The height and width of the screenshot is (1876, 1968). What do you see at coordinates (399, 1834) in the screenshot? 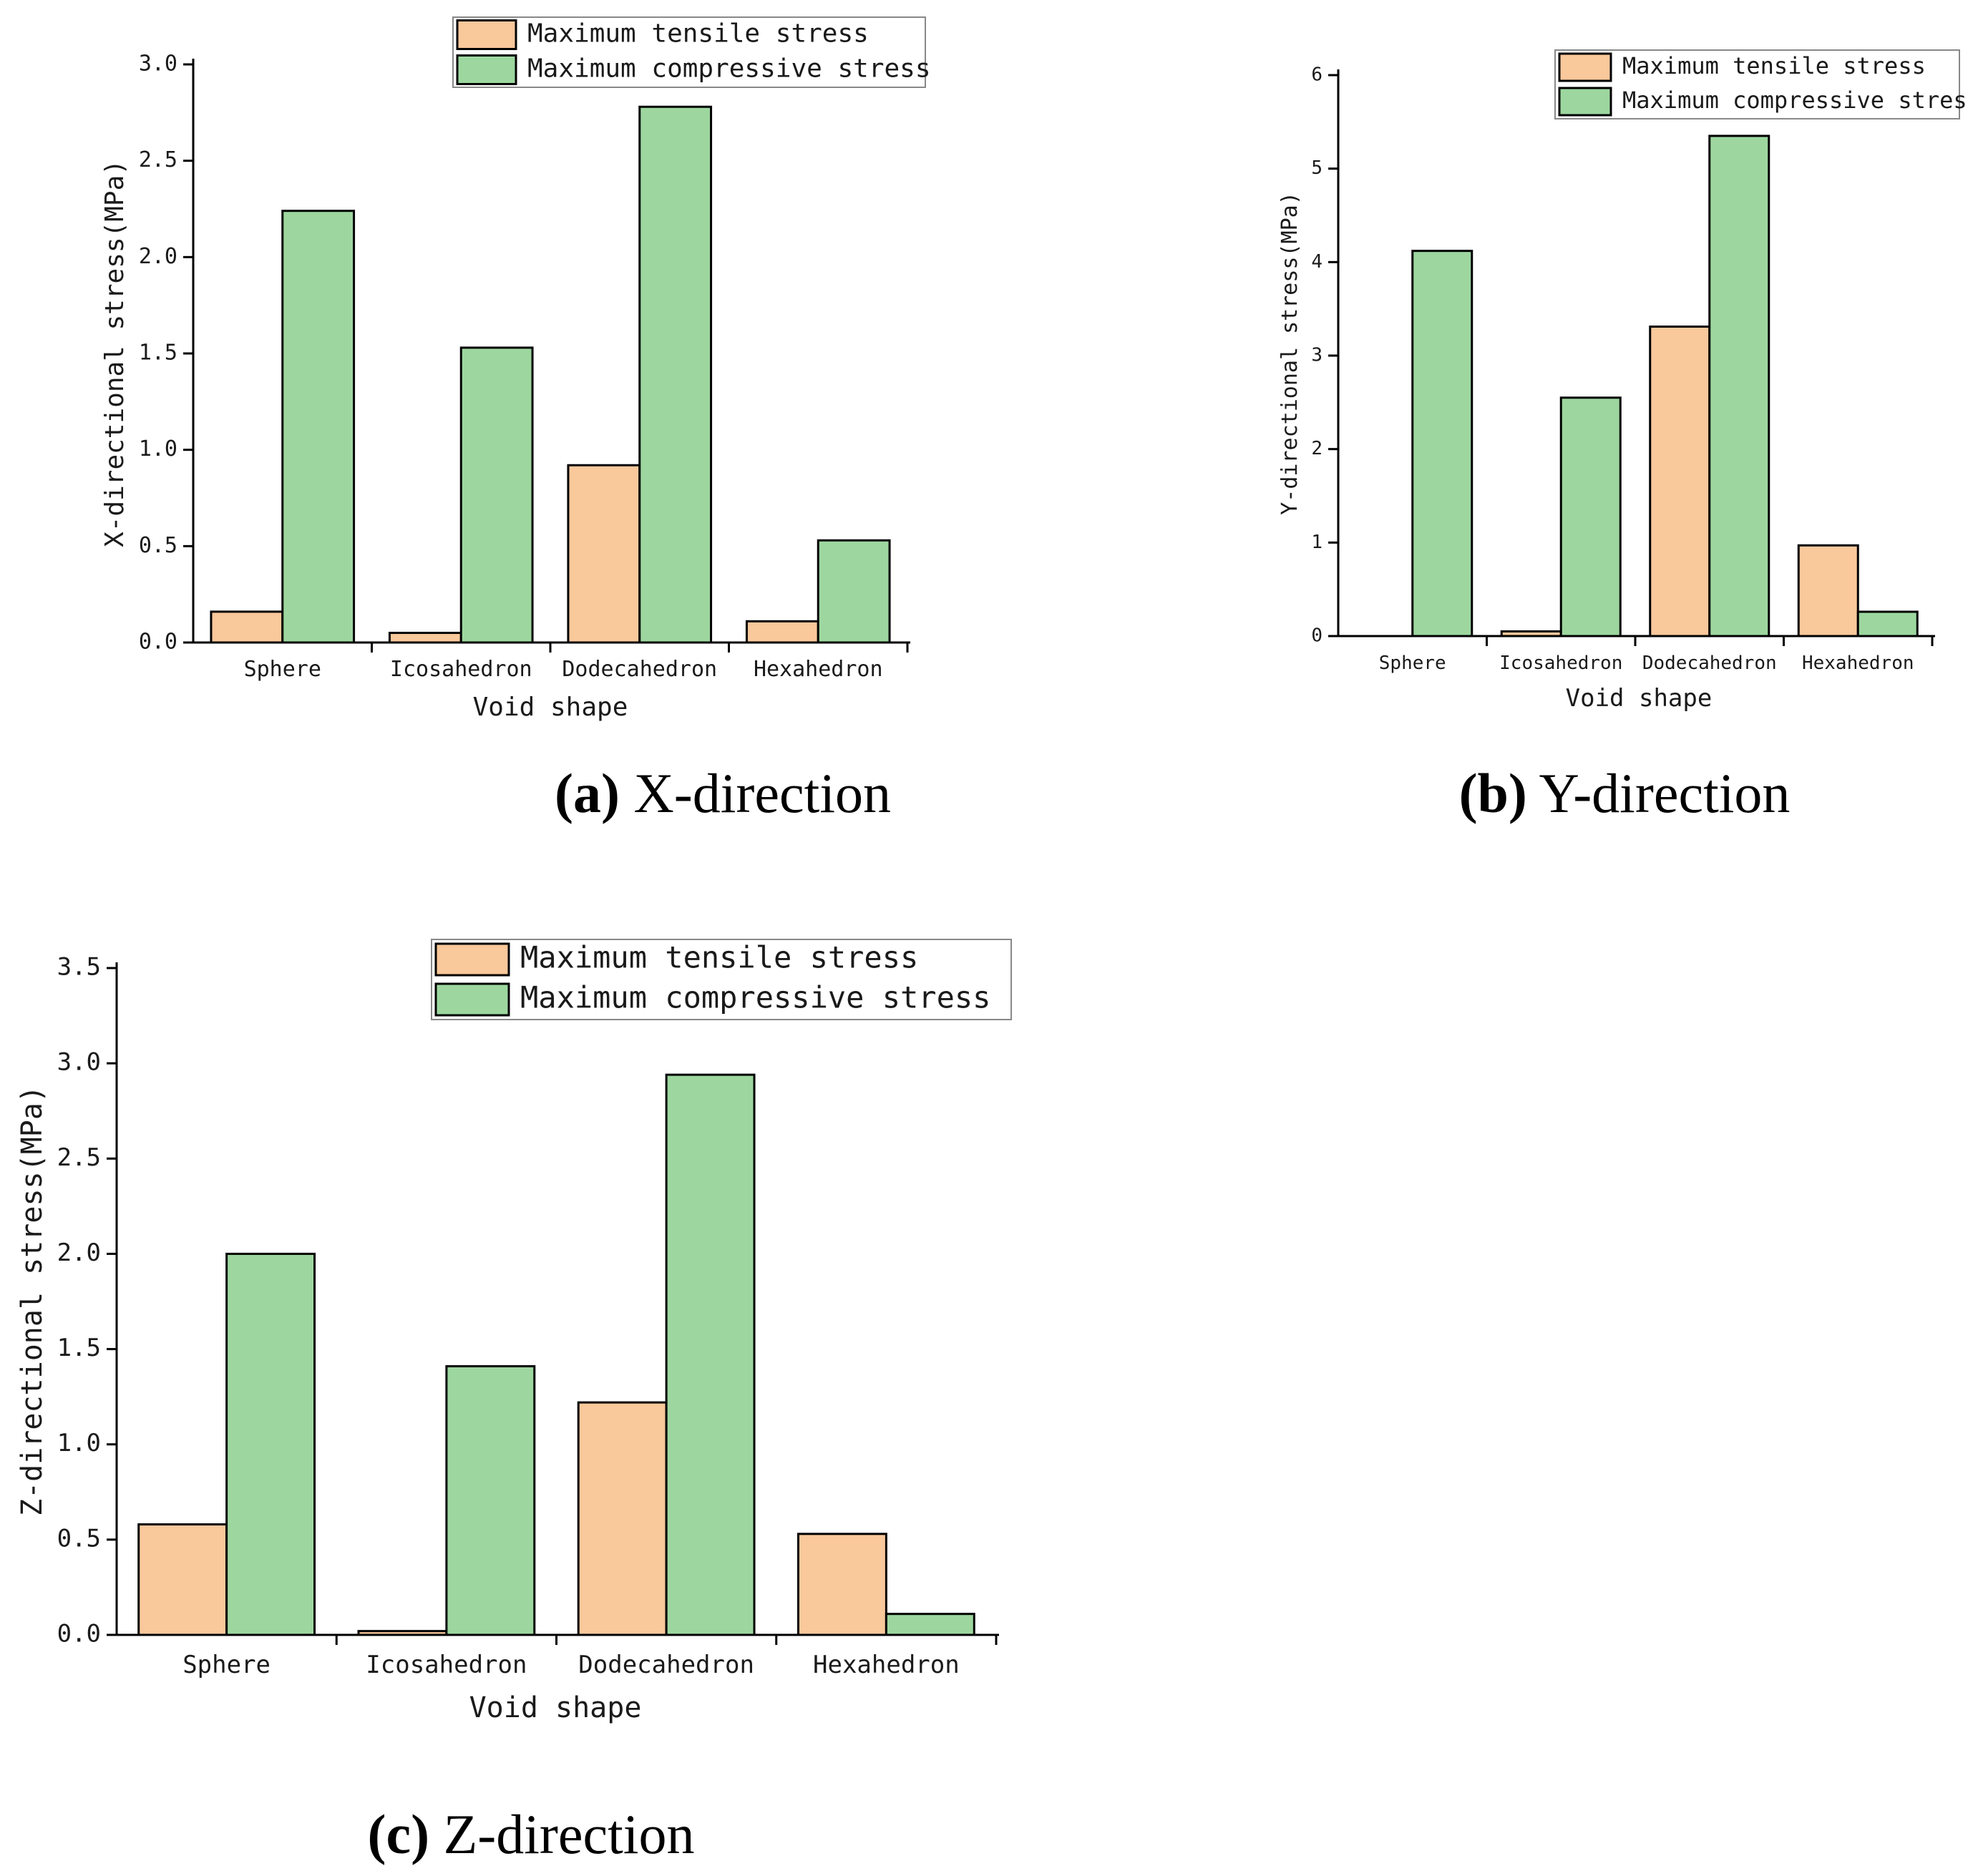
I see `caption-label: (c)` at bounding box center [399, 1834].